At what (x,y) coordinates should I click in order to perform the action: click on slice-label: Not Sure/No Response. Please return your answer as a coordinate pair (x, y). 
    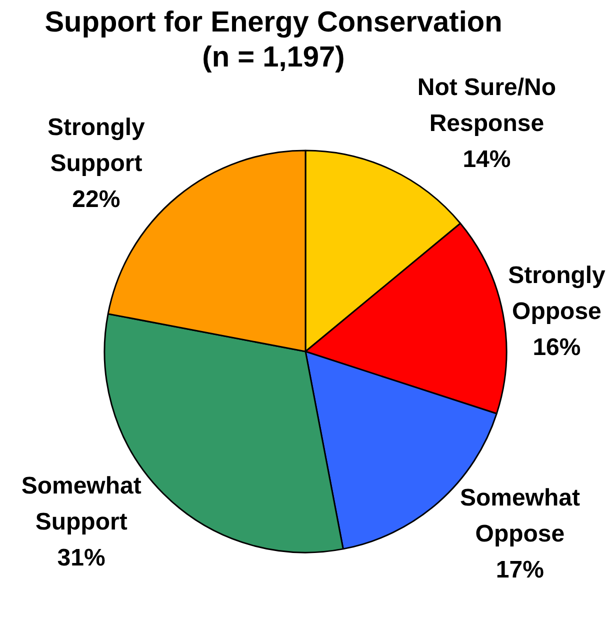
    Looking at the image, I should click on (486, 105).